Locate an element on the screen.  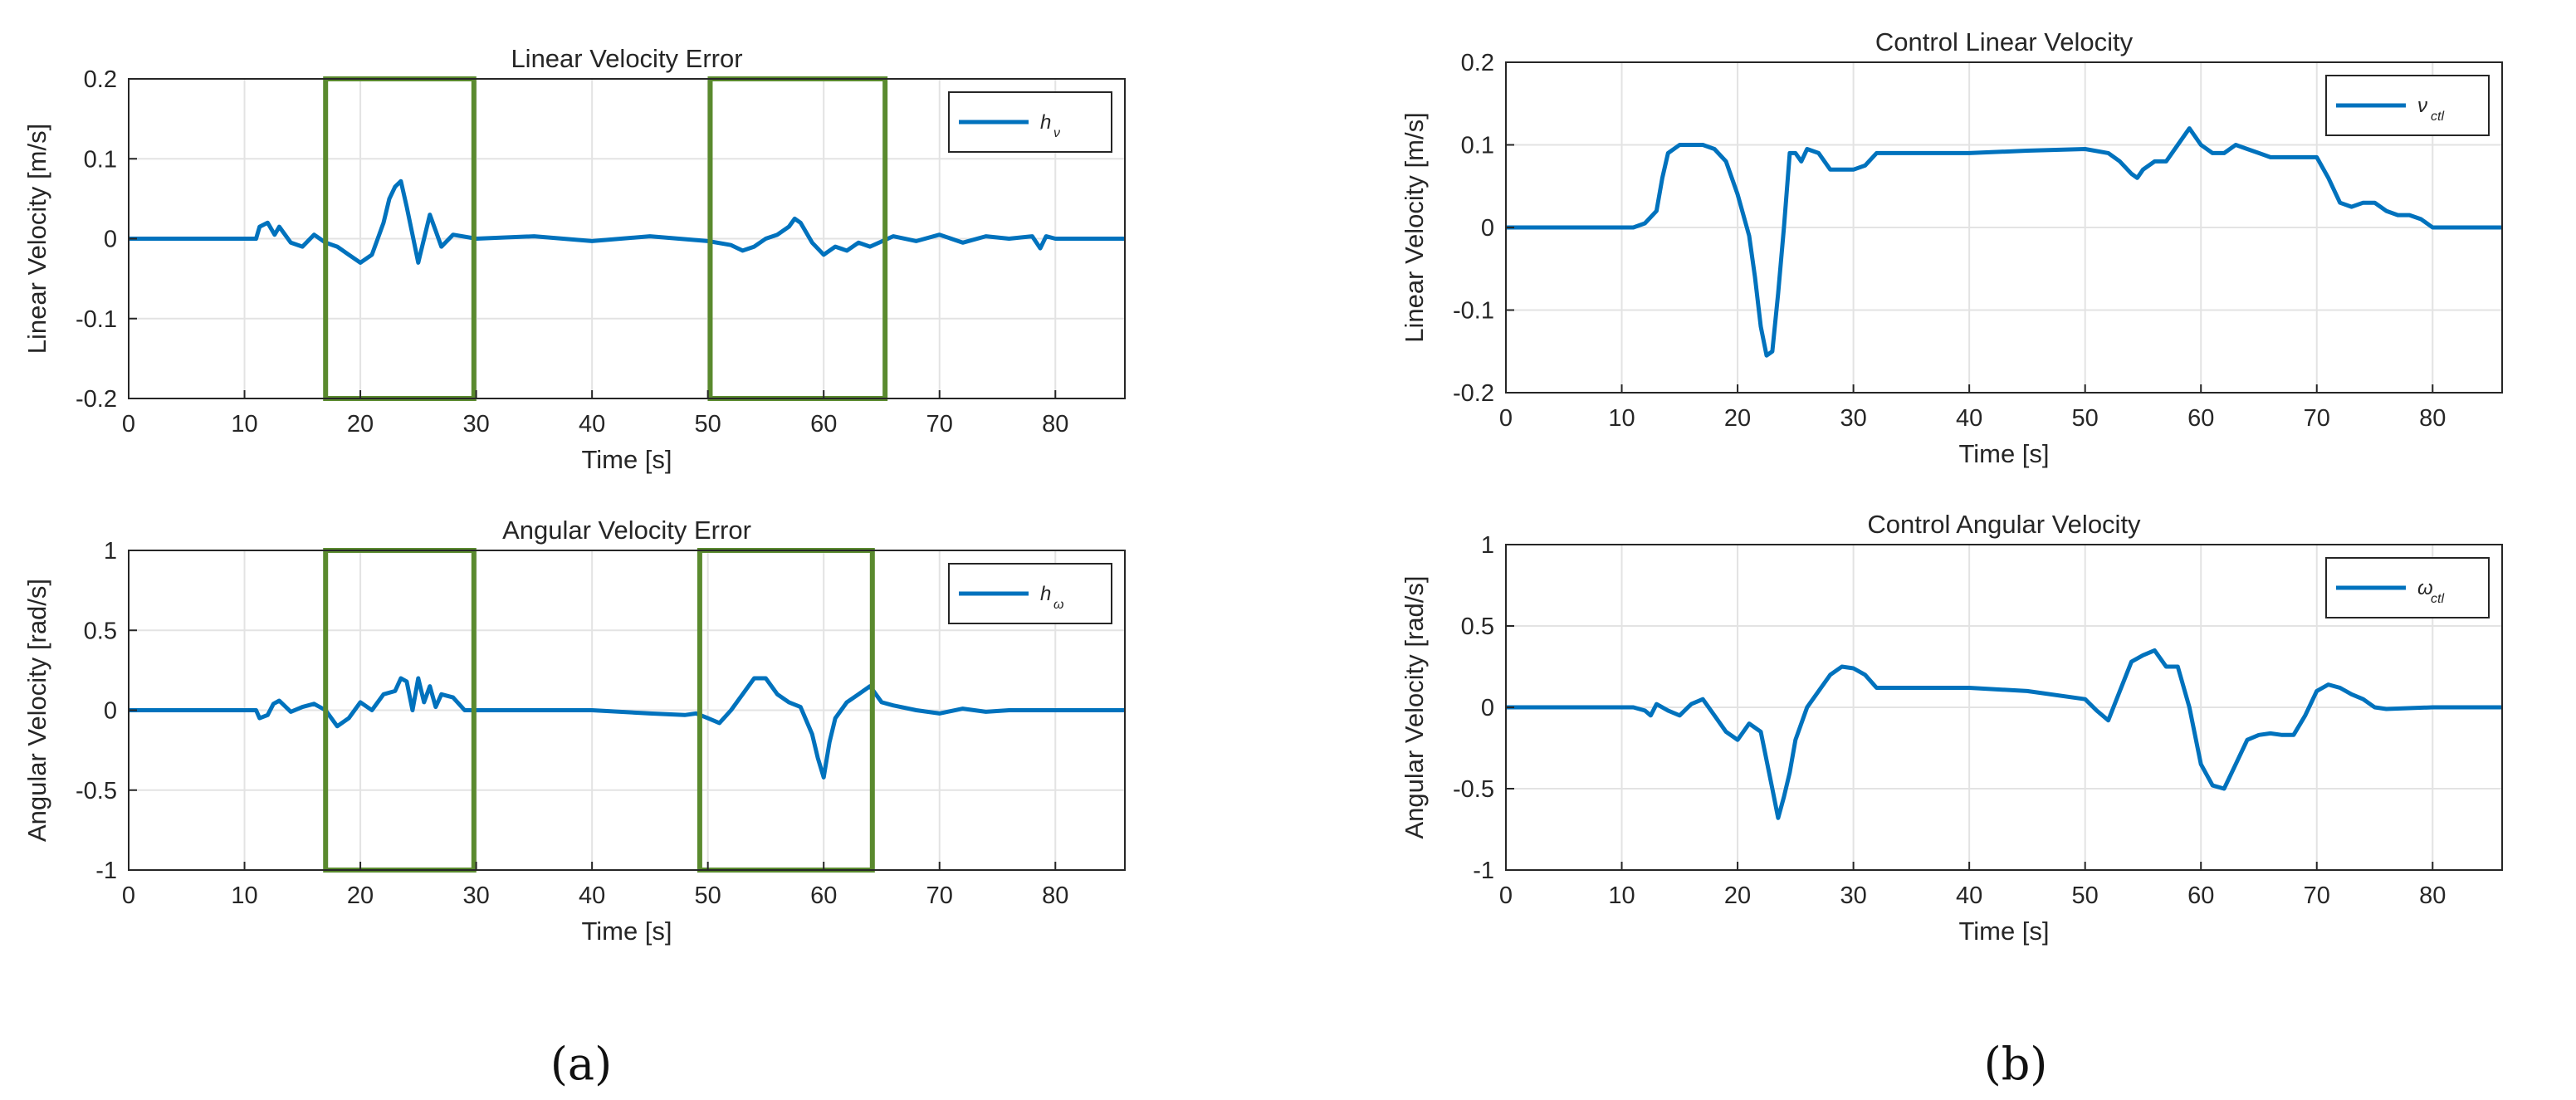
legend-label-subscript: ω is located at coordinates (1058, 605).